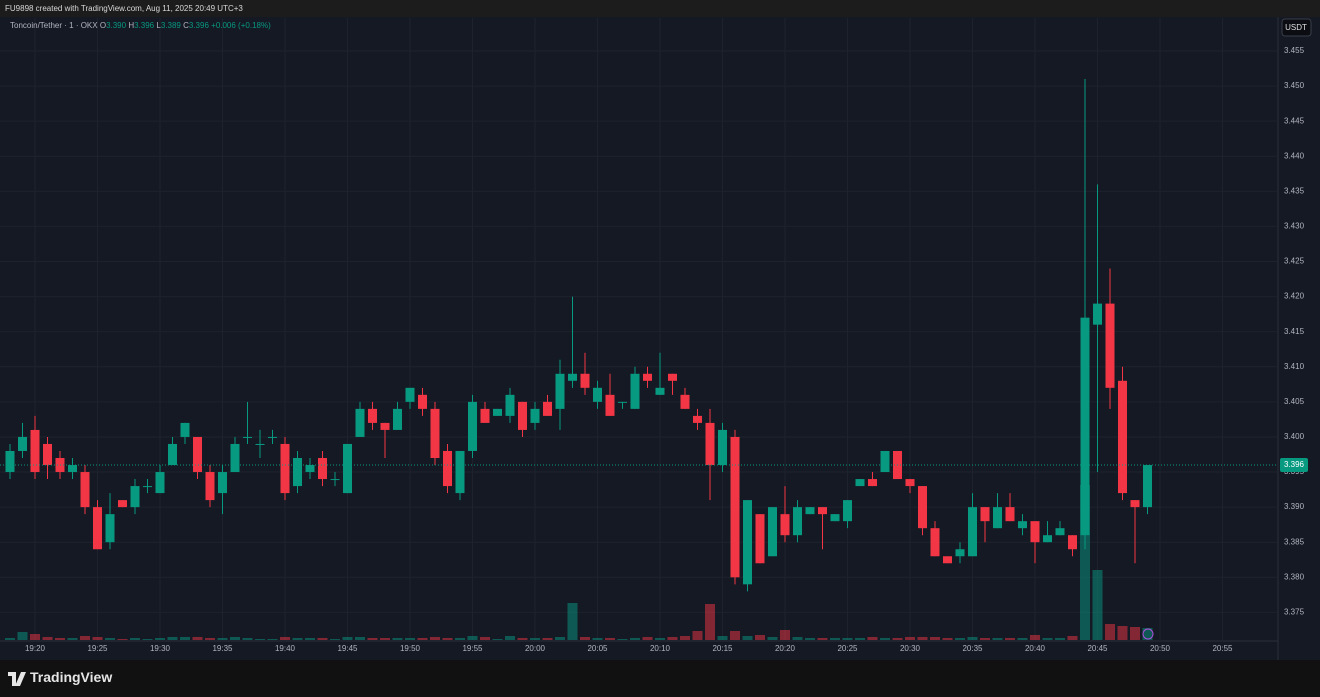 This screenshot has width=1320, height=697. Describe the element at coordinates (722, 648) in the screenshot. I see `x-tick-label: 20:15` at that location.